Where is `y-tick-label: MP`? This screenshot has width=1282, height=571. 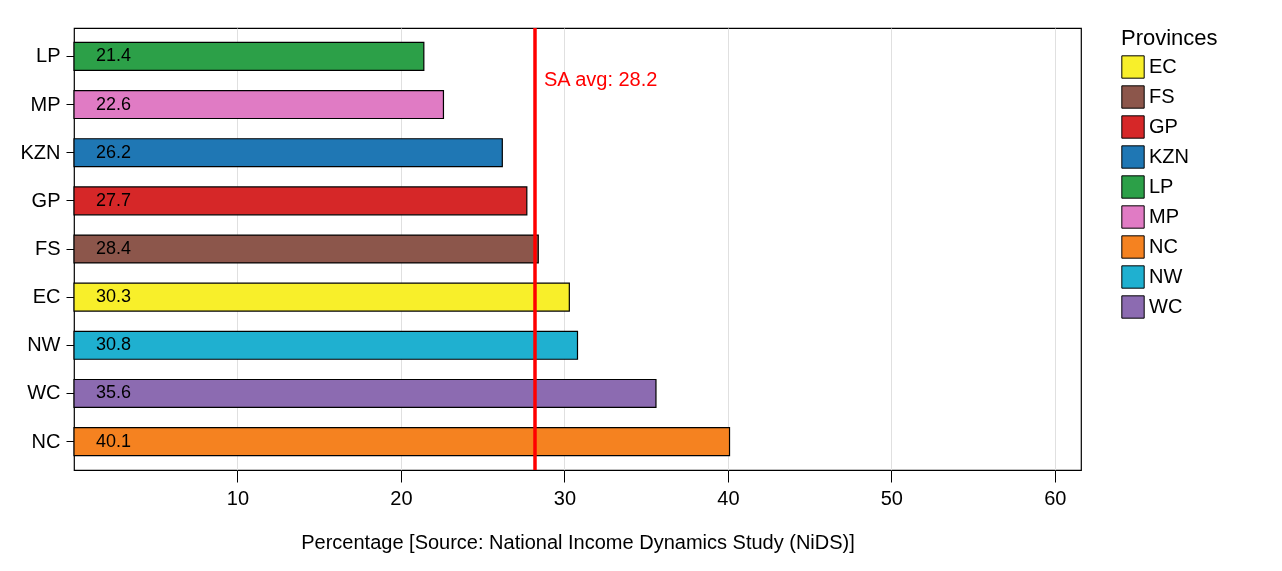 y-tick-label: MP is located at coordinates (45, 103).